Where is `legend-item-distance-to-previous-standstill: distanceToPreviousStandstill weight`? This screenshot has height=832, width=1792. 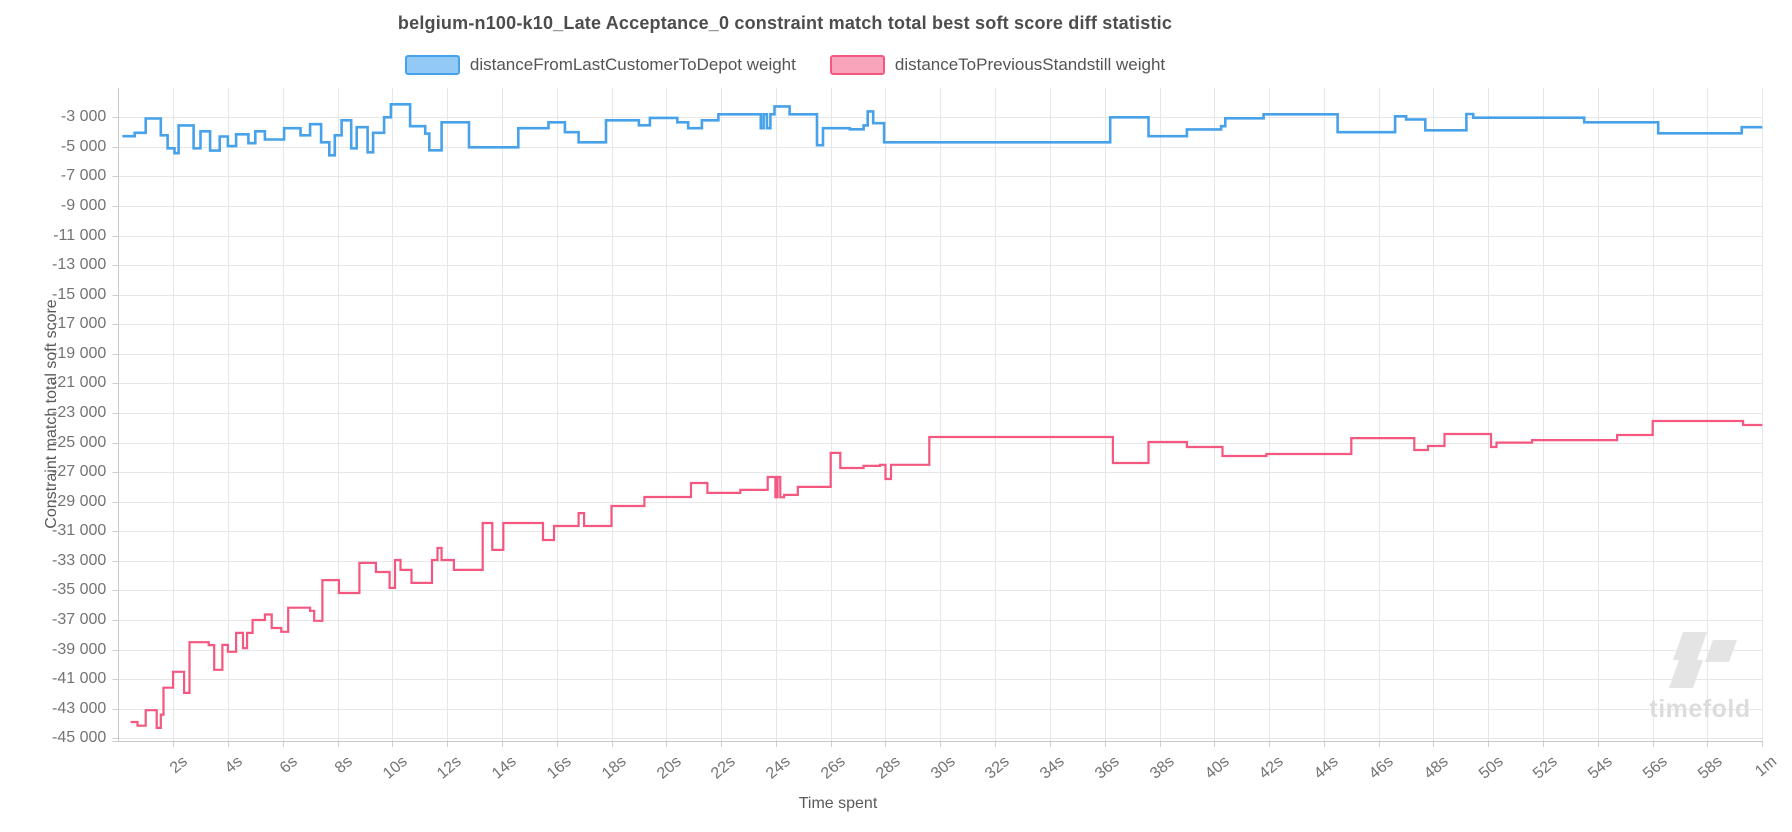
legend-item-distance-to-previous-standstill: distanceToPreviousStandstill weight is located at coordinates (997, 65).